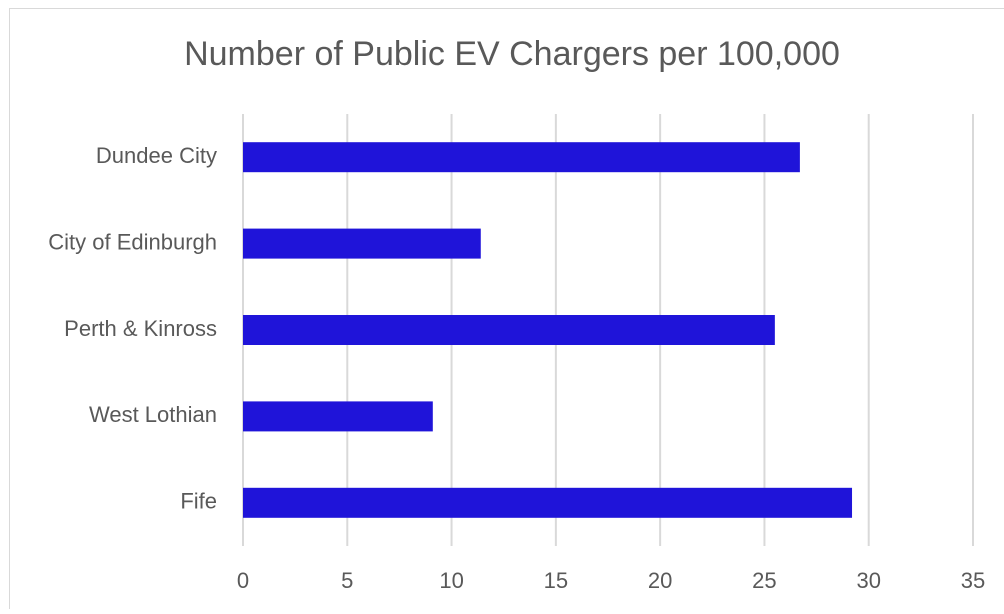  Describe the element at coordinates (868, 580) in the screenshot. I see `x-tick-label: 30` at that location.